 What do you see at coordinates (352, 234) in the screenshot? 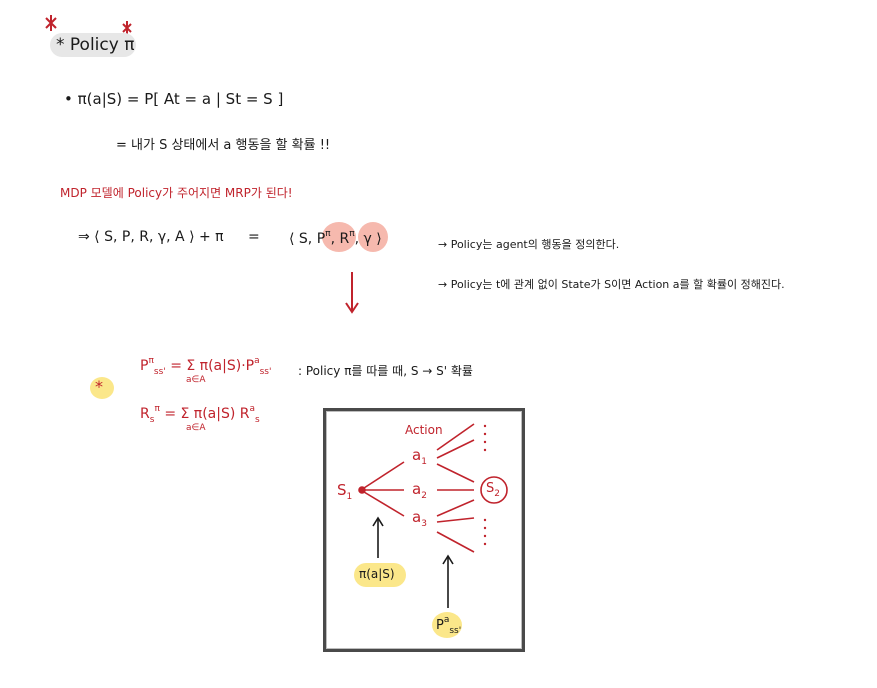
I see `tuple-r-sup: π` at bounding box center [352, 234].